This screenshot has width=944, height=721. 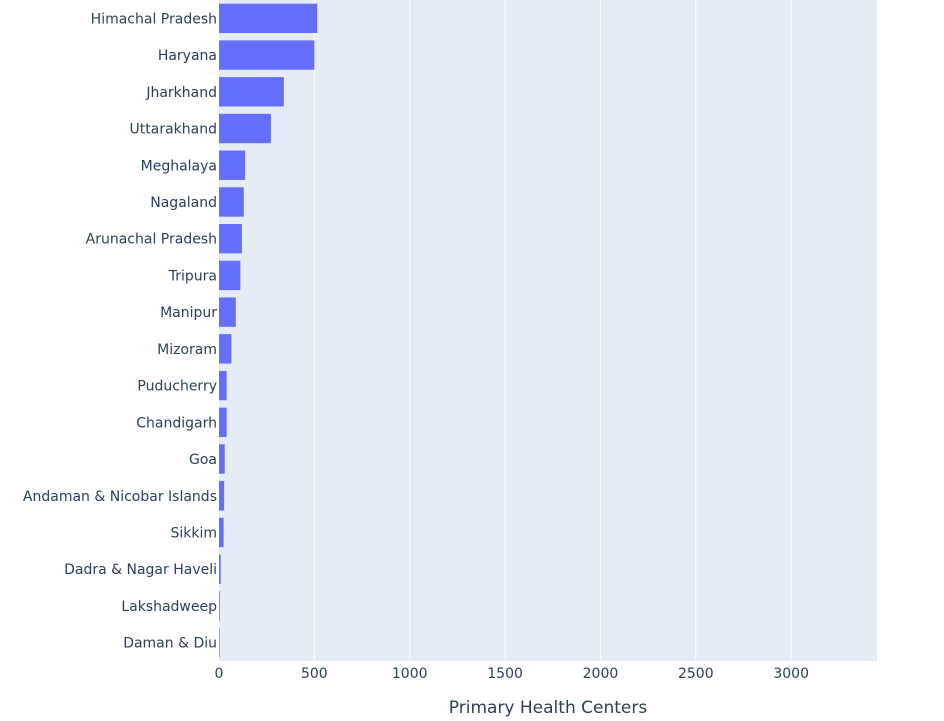 I want to click on y-tick-label: Uttarakhand, so click(x=173, y=130).